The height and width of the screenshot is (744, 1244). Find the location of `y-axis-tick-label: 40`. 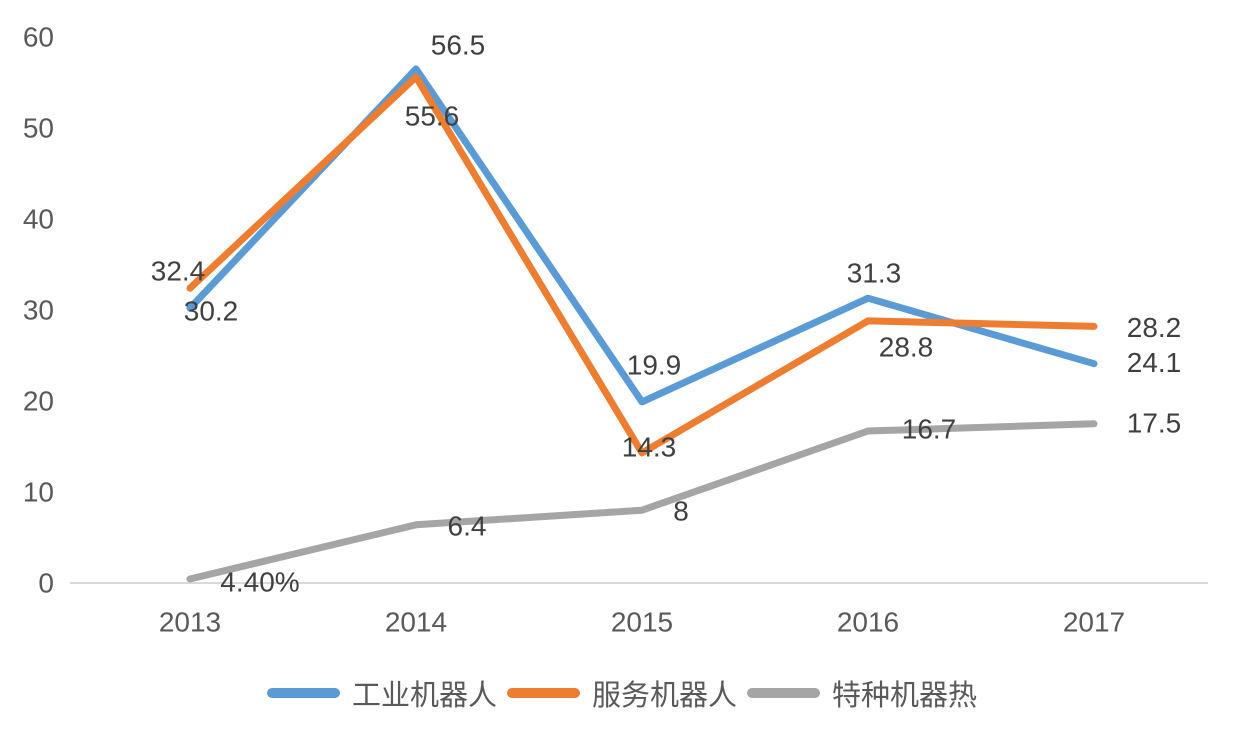

y-axis-tick-label: 40 is located at coordinates (38, 219).